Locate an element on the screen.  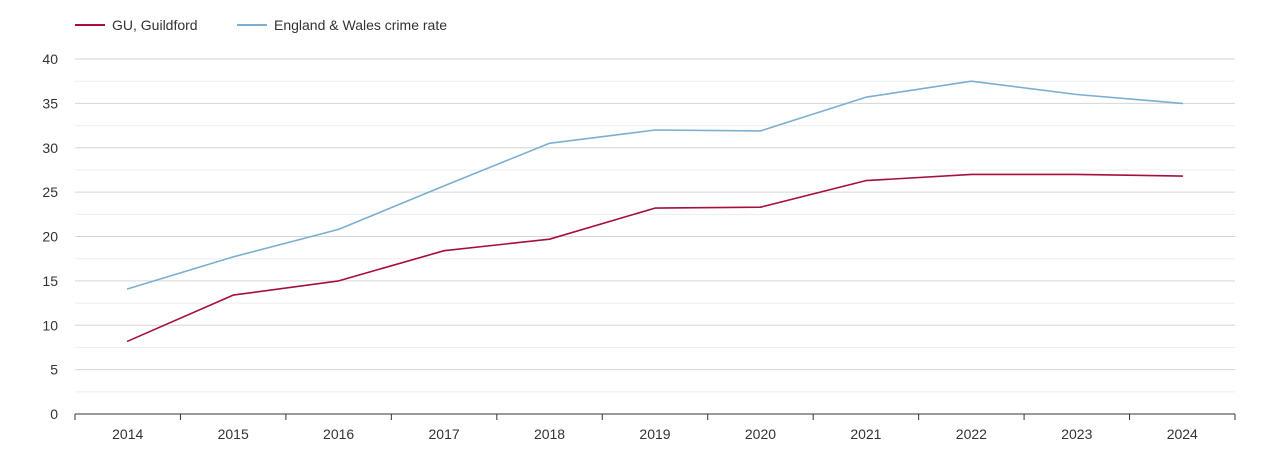
y-axis: 0 5 10 15 20 25 30 35 40 is located at coordinates (50, 236).